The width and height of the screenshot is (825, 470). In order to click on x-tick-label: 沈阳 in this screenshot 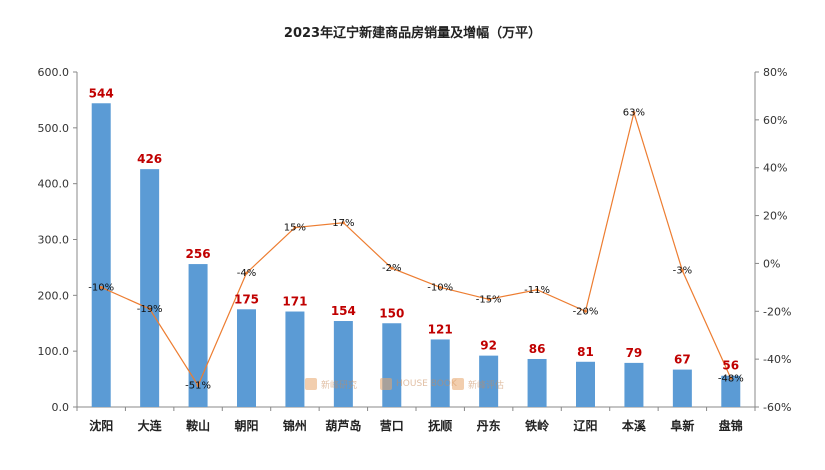, I will do `click(101, 425)`.